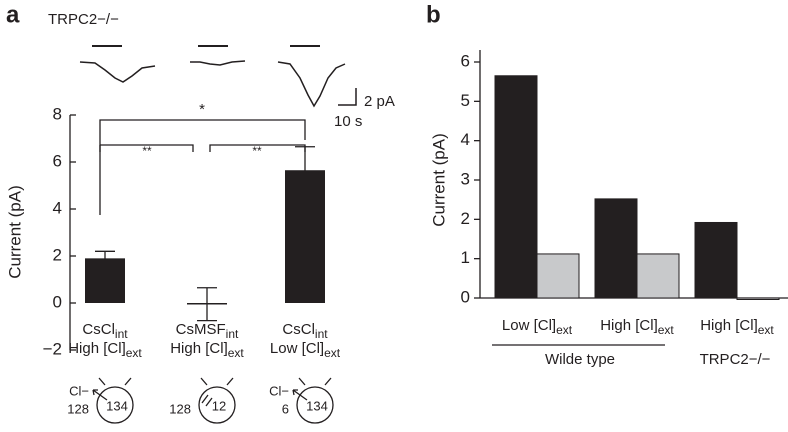 This screenshot has height=432, width=788. What do you see at coordinates (465, 100) in the screenshot?
I see `y-tick-label: 5` at bounding box center [465, 100].